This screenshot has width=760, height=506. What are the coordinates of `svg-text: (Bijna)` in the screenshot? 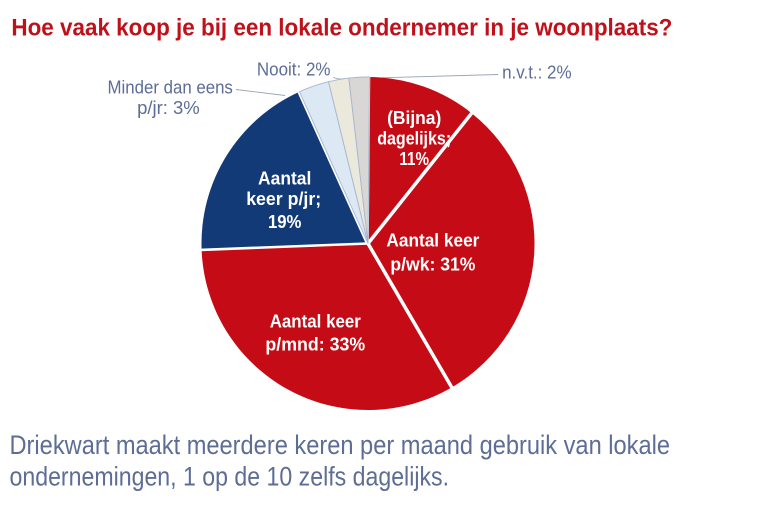 It's located at (414, 118).